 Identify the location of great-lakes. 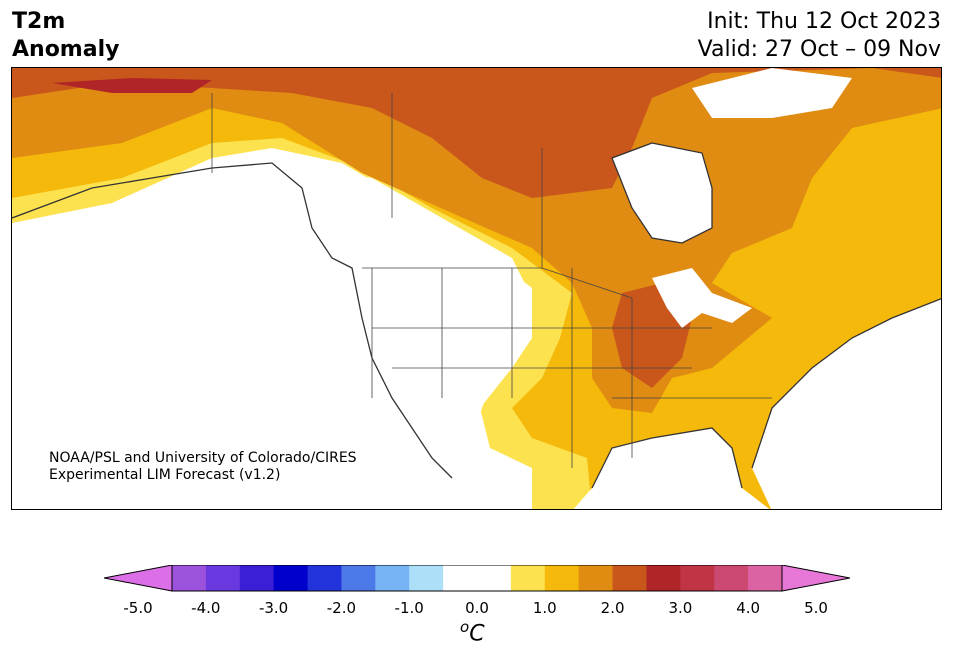
(702, 298).